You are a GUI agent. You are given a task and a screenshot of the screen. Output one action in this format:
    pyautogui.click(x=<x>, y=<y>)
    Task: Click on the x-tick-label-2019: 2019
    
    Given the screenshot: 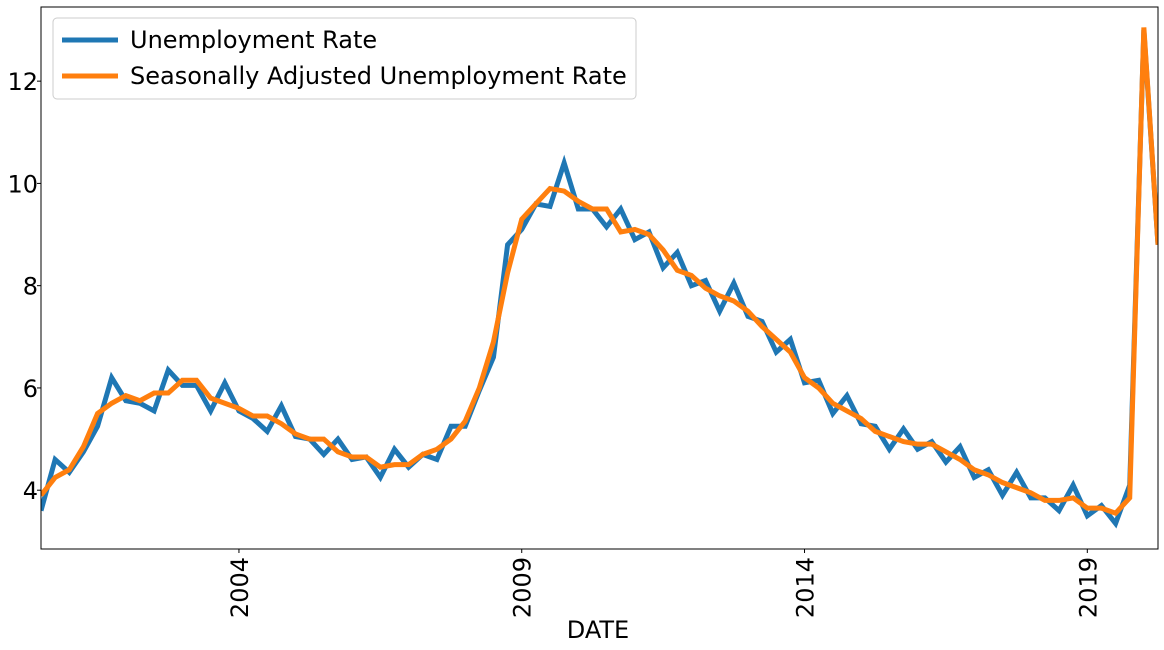 What is the action you would take?
    pyautogui.click(x=1088, y=587)
    